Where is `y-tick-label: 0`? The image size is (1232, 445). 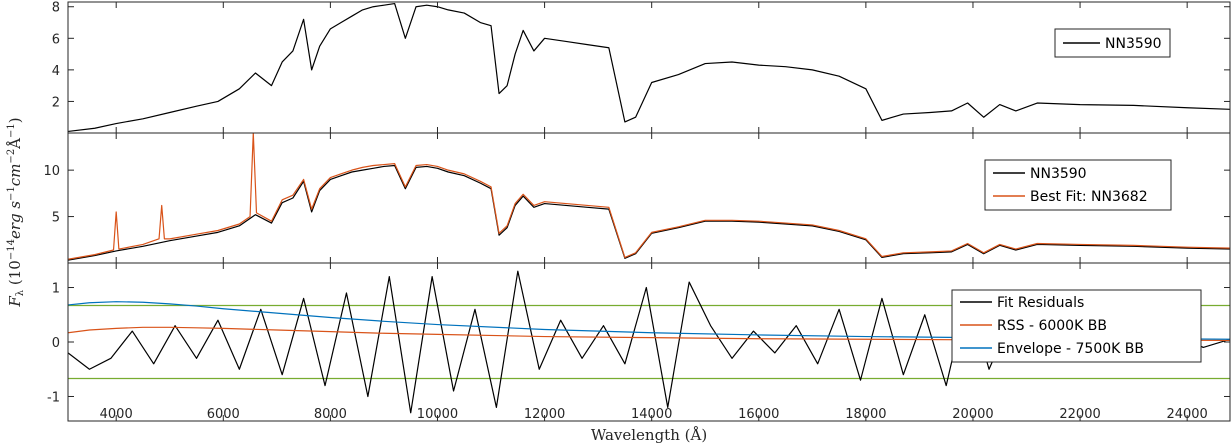
y-tick-label: 0 is located at coordinates (56, 343).